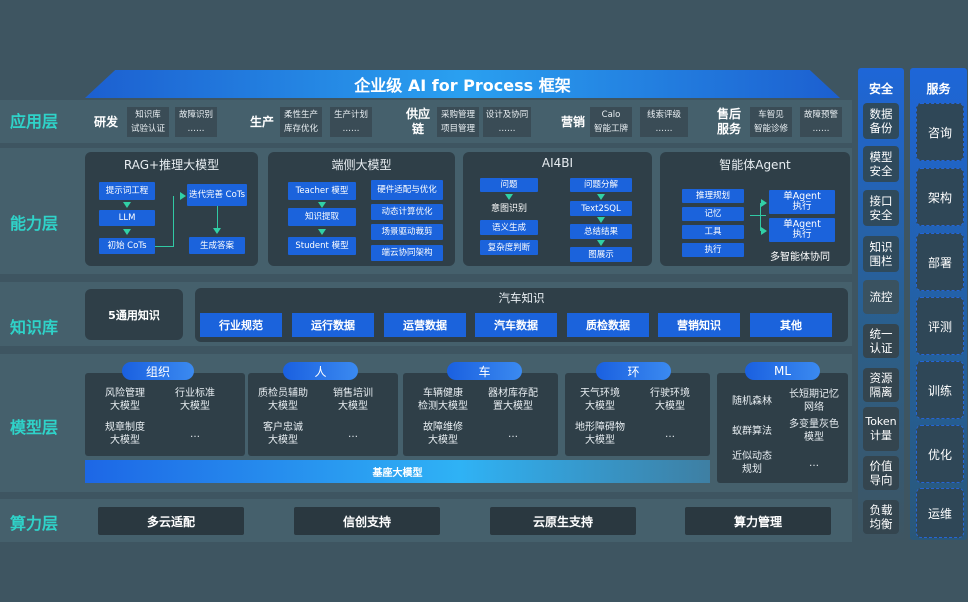  I want to click on security-item: 价值 导向, so click(881, 473).